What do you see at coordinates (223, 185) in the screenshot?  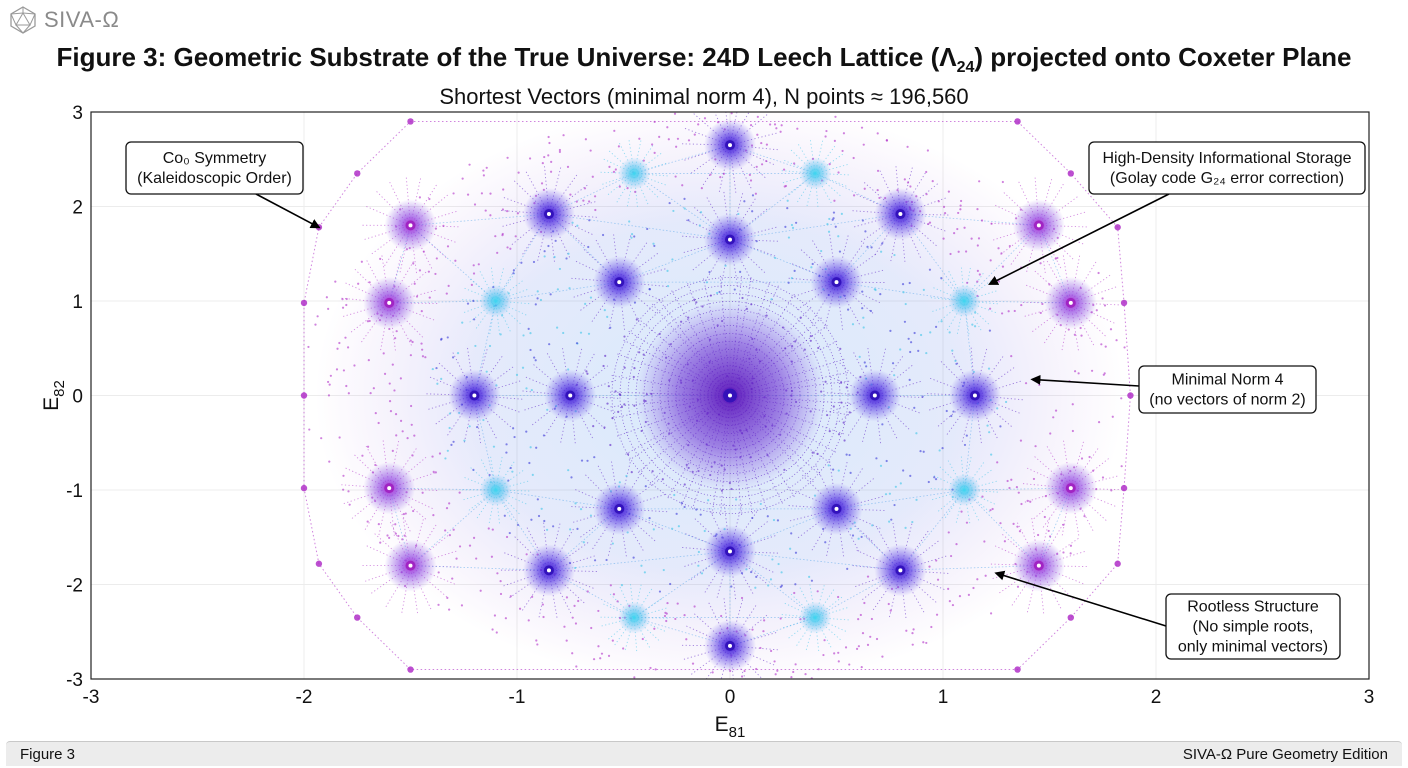 I see `annotation-callout: Co₀ Symmetry (Kaleidoscopic Order)` at bounding box center [223, 185].